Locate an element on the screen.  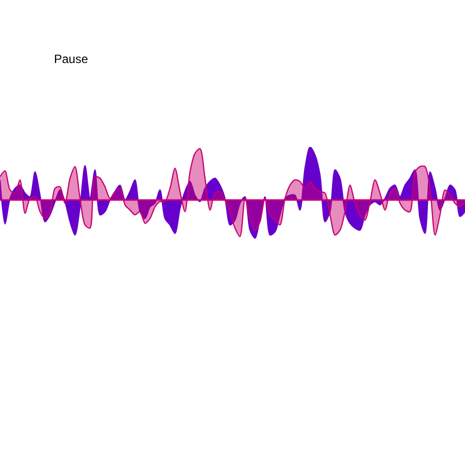
text: Pause is located at coordinates (71, 59).